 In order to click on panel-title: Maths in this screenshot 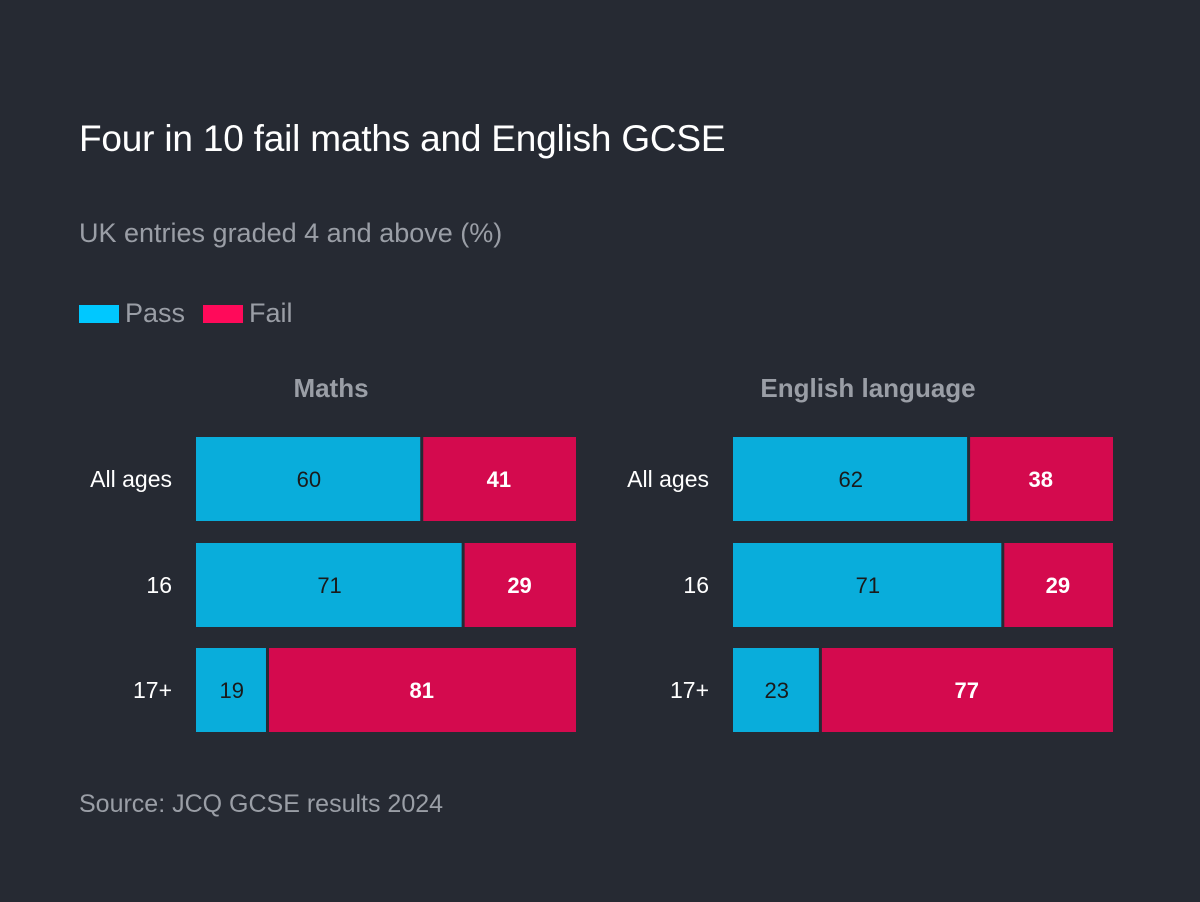, I will do `click(330, 388)`.